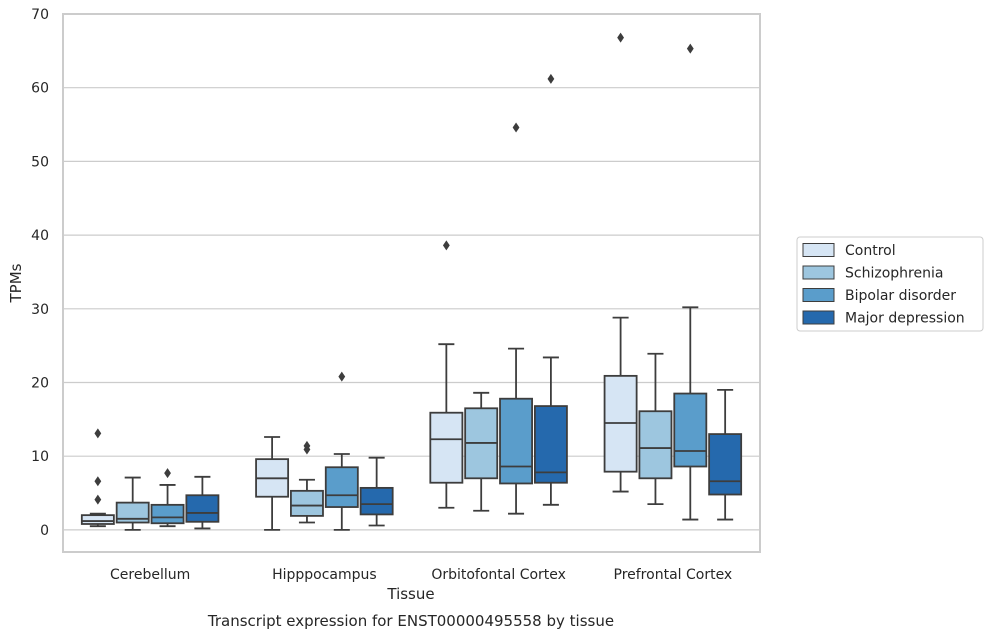  Describe the element at coordinates (40, 383) in the screenshot. I see `y-tick-label: 20` at that location.